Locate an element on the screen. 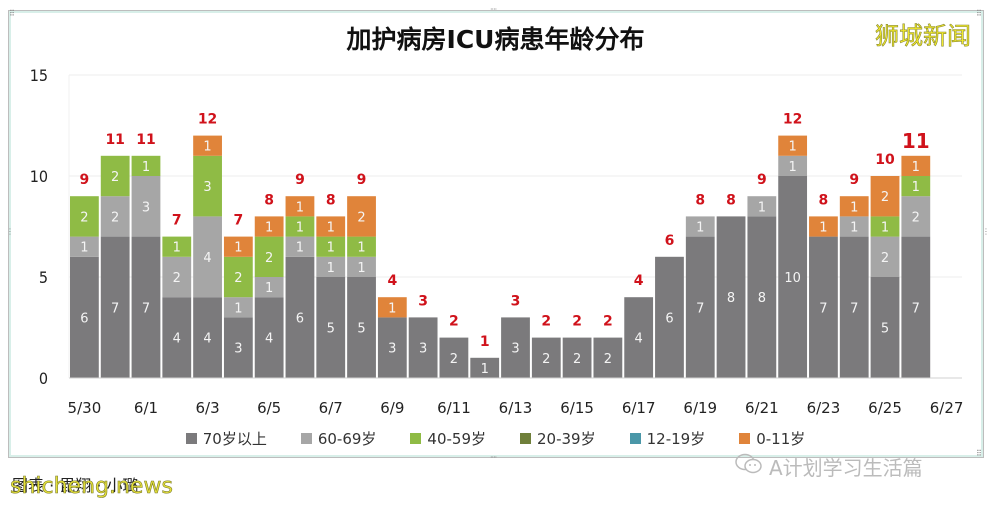  total-value-label: 7 is located at coordinates (177, 221).